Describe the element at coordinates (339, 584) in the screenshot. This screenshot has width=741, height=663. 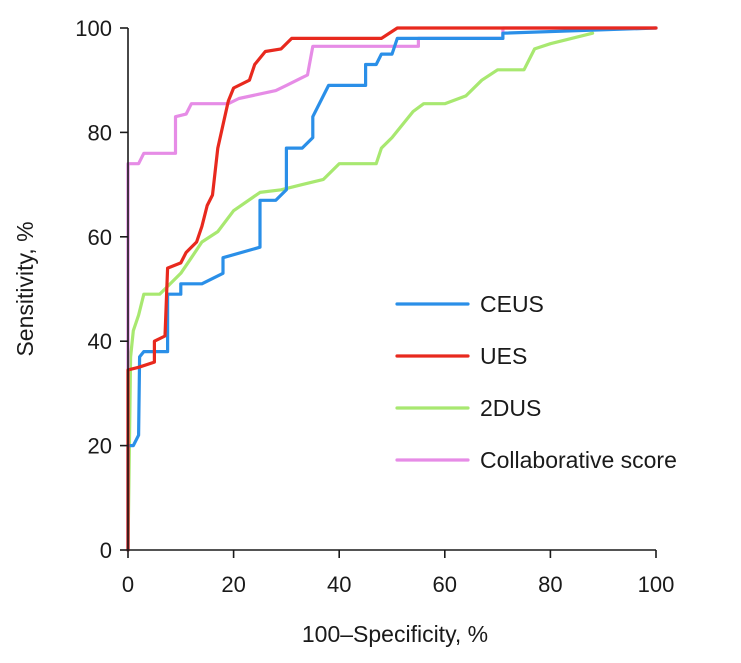
I see `x-tick-label: 40` at that location.